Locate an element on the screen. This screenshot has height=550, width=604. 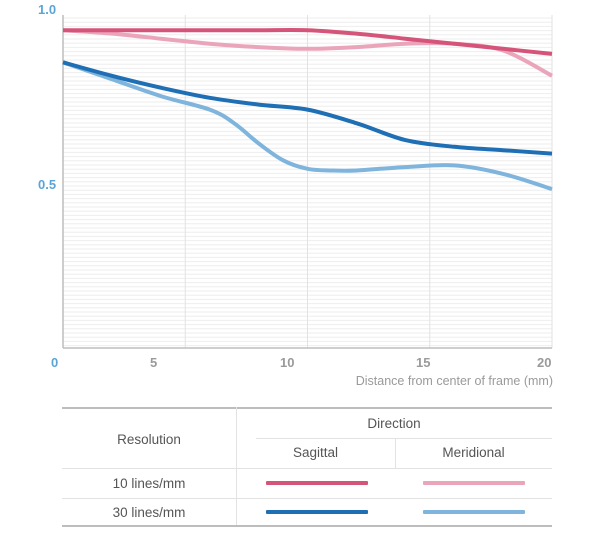
x-tick-label: 5 is located at coordinates (153, 362).